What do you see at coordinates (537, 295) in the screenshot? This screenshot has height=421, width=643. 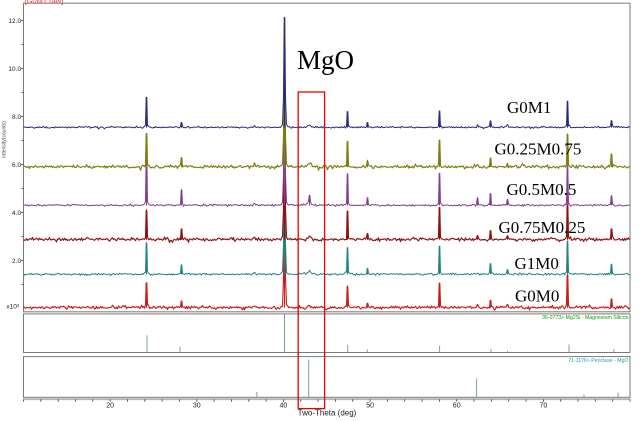 I see `svg-text: G0M0` at bounding box center [537, 295].